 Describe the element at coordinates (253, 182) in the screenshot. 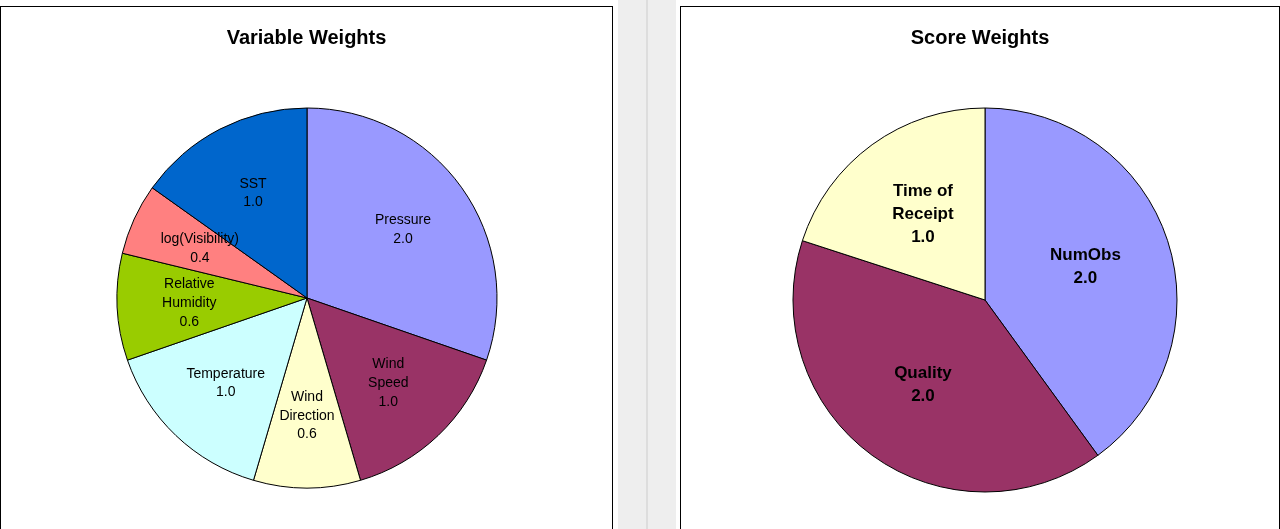

I see `slice-label: SST` at that location.